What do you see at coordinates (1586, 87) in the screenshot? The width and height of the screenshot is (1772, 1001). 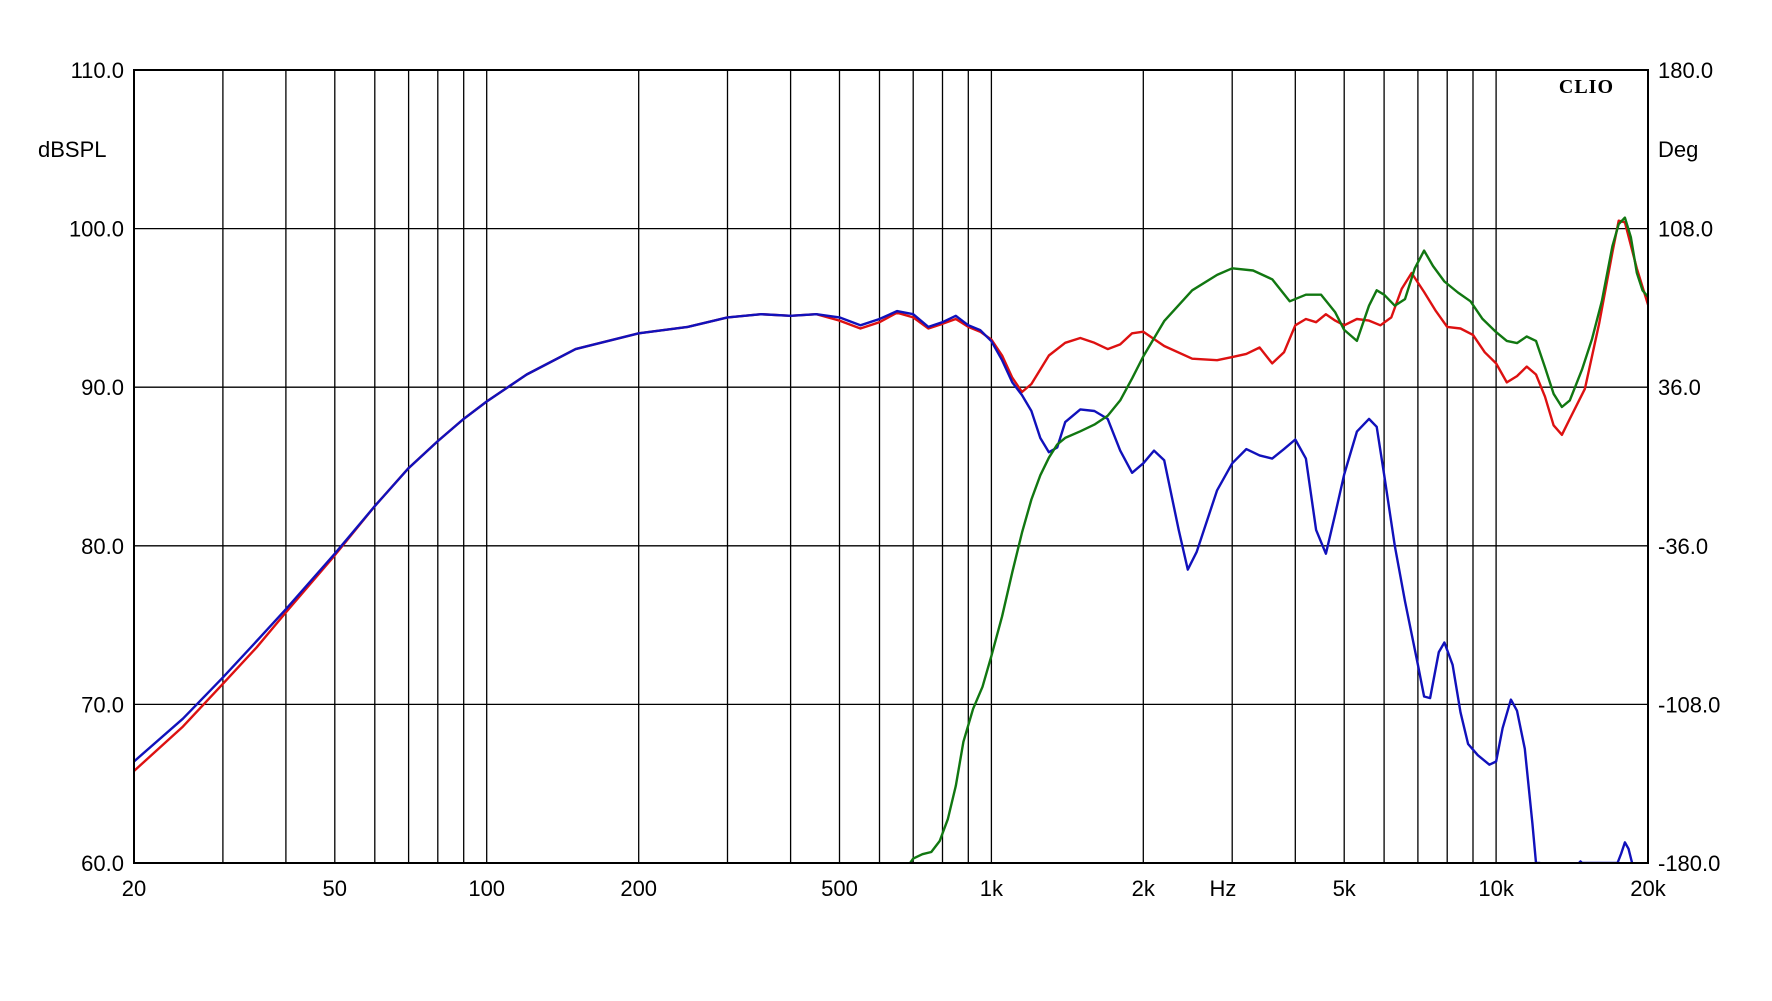 I see `brand-label: CLIO` at bounding box center [1586, 87].